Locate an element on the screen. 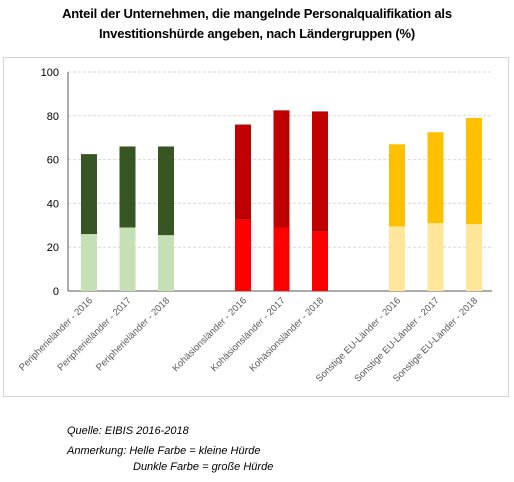 The height and width of the screenshot is (482, 514). y-tick-label: 40 is located at coordinates (53, 204).